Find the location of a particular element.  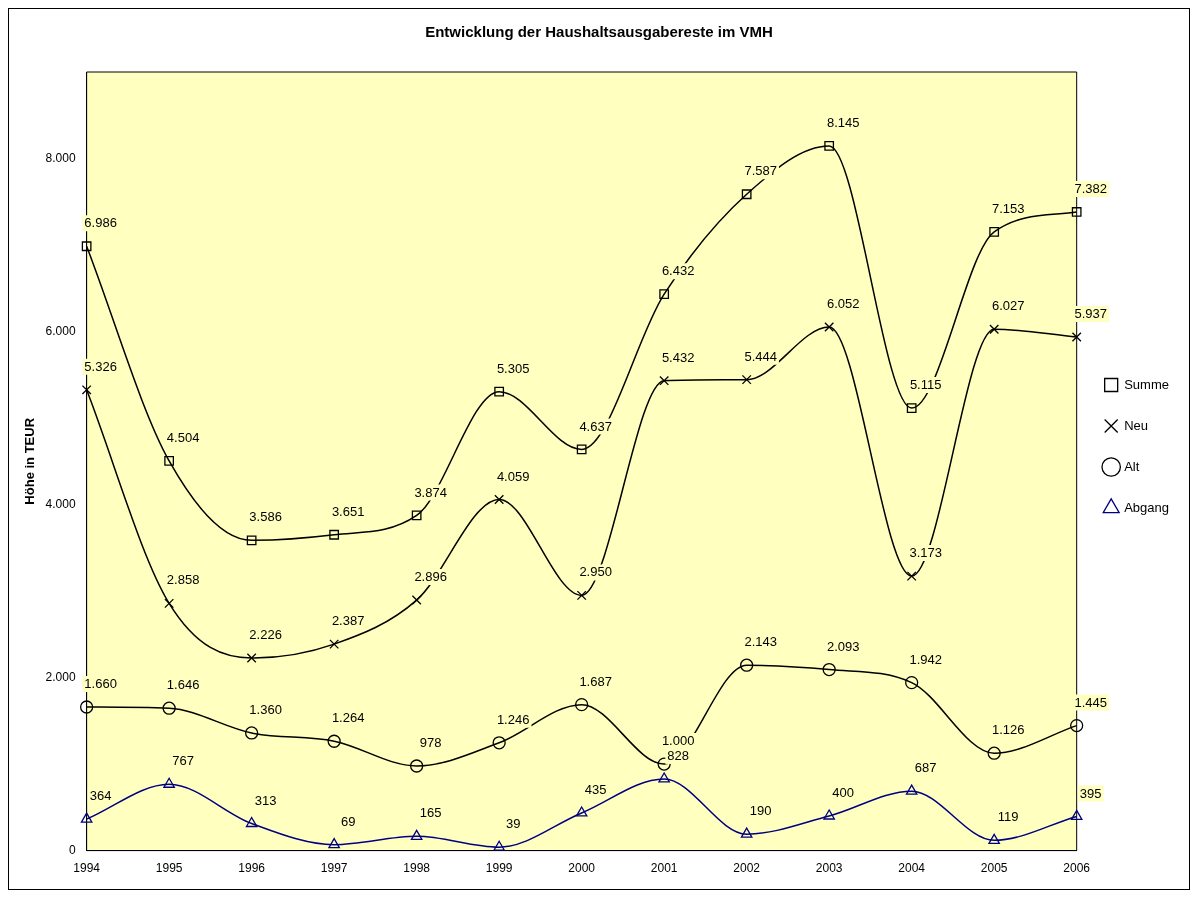

data-label: 3.651 is located at coordinates (348, 511).